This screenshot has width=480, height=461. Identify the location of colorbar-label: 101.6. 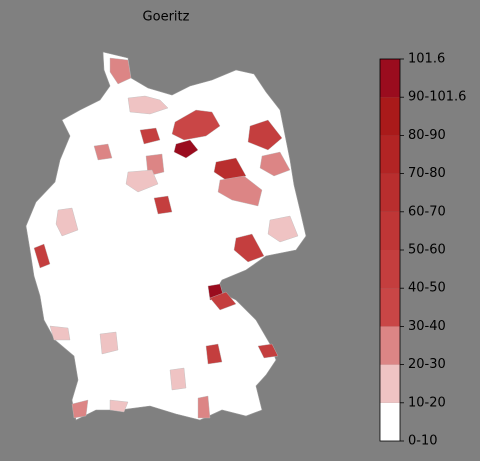
(426, 59).